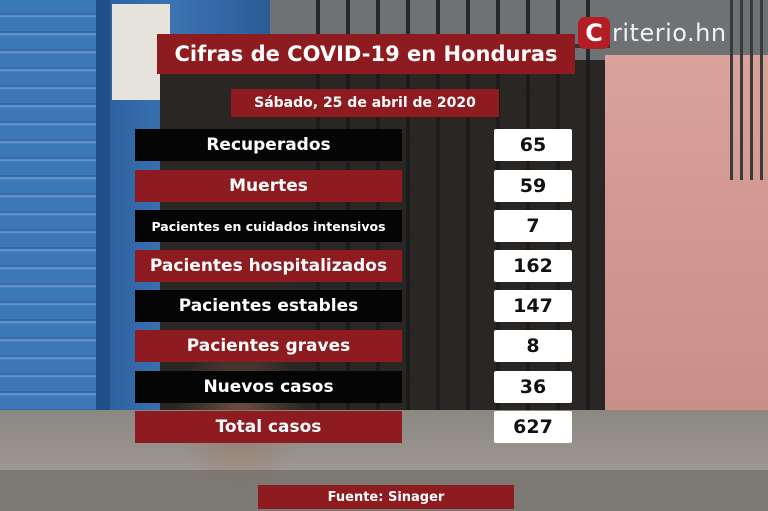 Image resolution: width=768 pixels, height=511 pixels. What do you see at coordinates (594, 33) in the screenshot?
I see `logo-mark-icon: C` at bounding box center [594, 33].